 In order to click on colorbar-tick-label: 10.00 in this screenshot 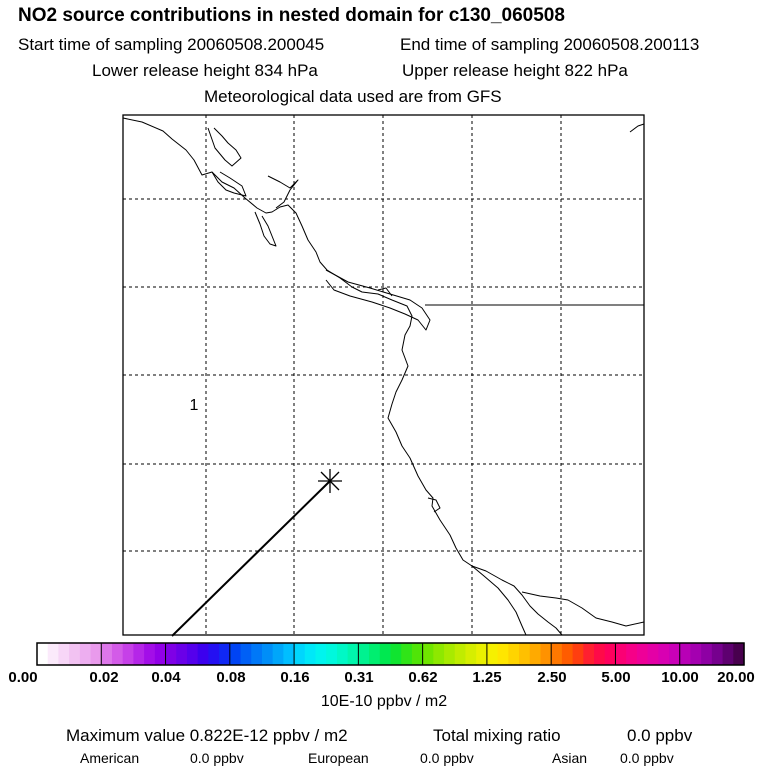, I will do `click(680, 677)`.